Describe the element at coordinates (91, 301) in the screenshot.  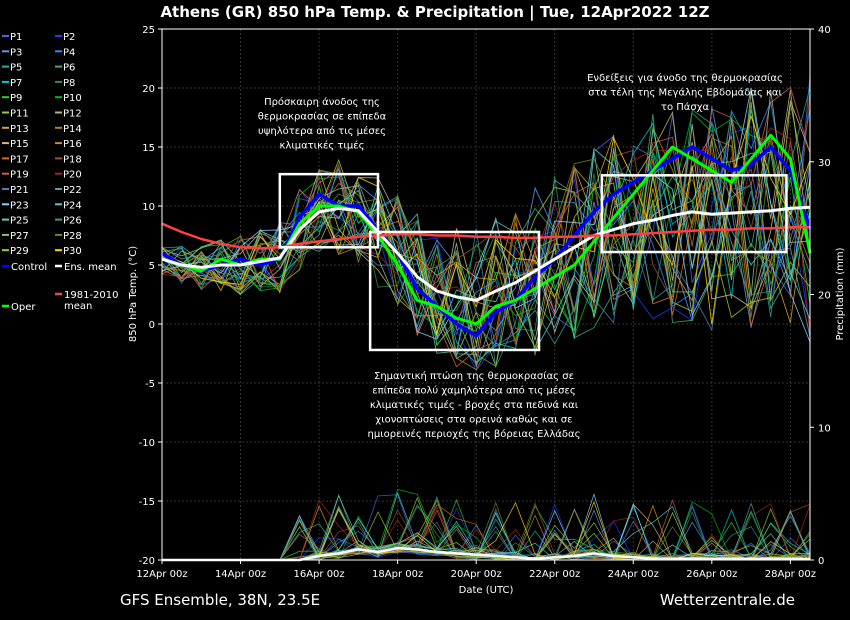
I see `legend-label: 1981-2010 mean` at that location.